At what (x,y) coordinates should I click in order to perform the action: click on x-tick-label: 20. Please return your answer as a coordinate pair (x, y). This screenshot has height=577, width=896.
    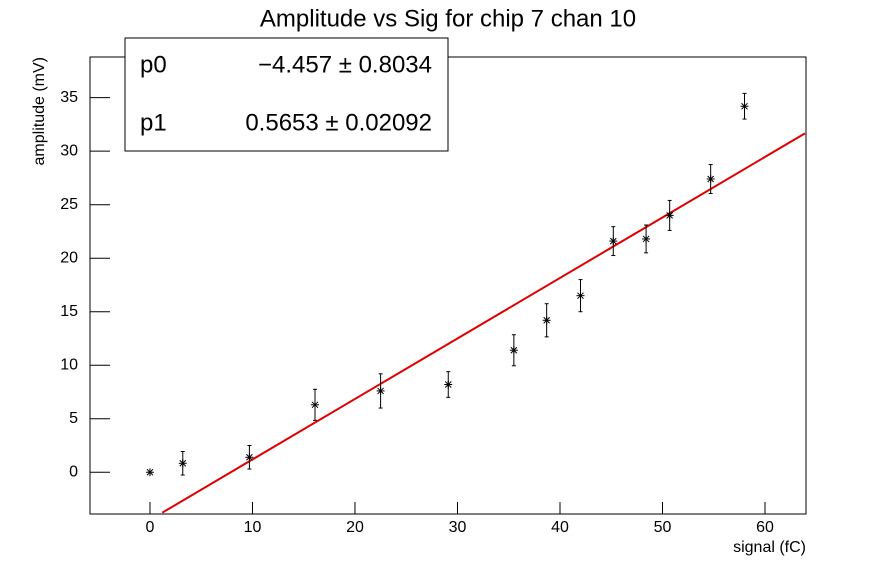
    Looking at the image, I should click on (355, 527).